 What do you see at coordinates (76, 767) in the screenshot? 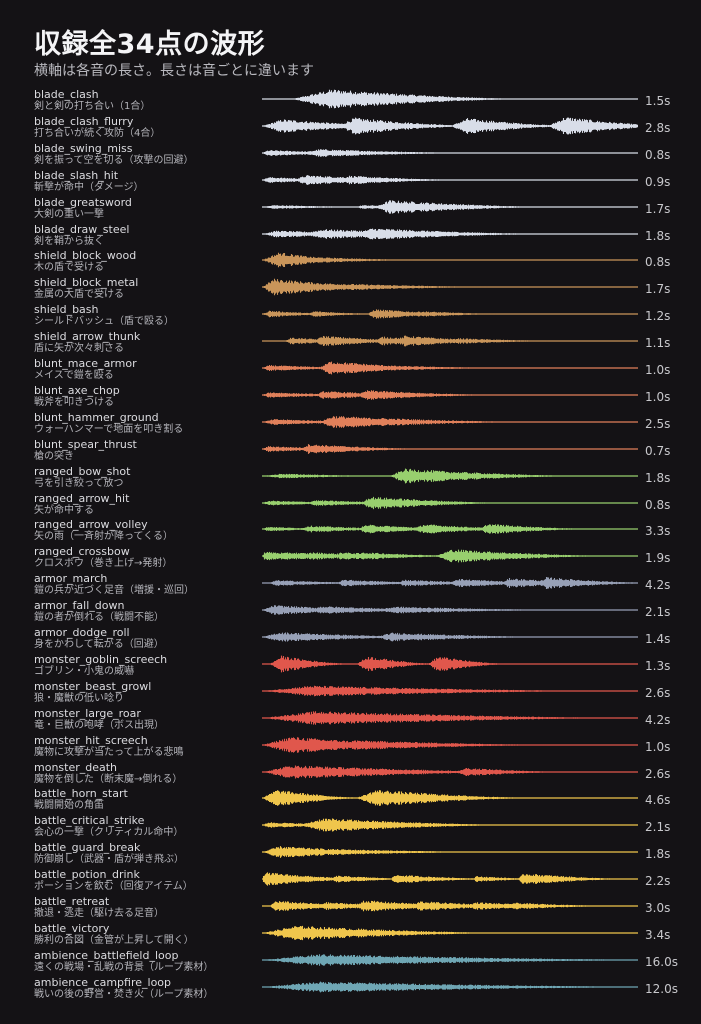
I see `sound-name: monster_death` at bounding box center [76, 767].